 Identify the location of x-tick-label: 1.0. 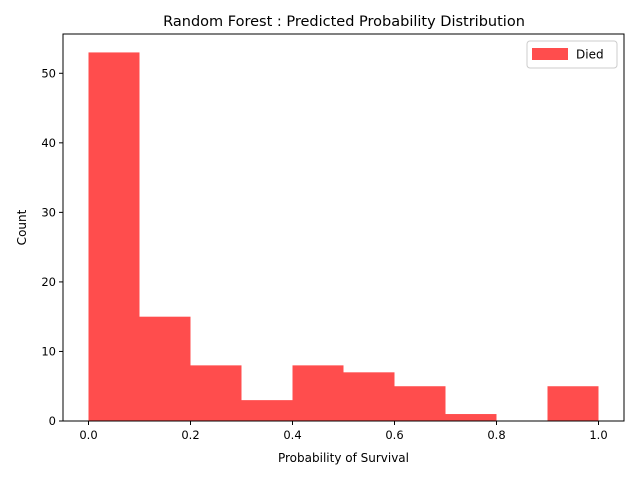
(598, 435).